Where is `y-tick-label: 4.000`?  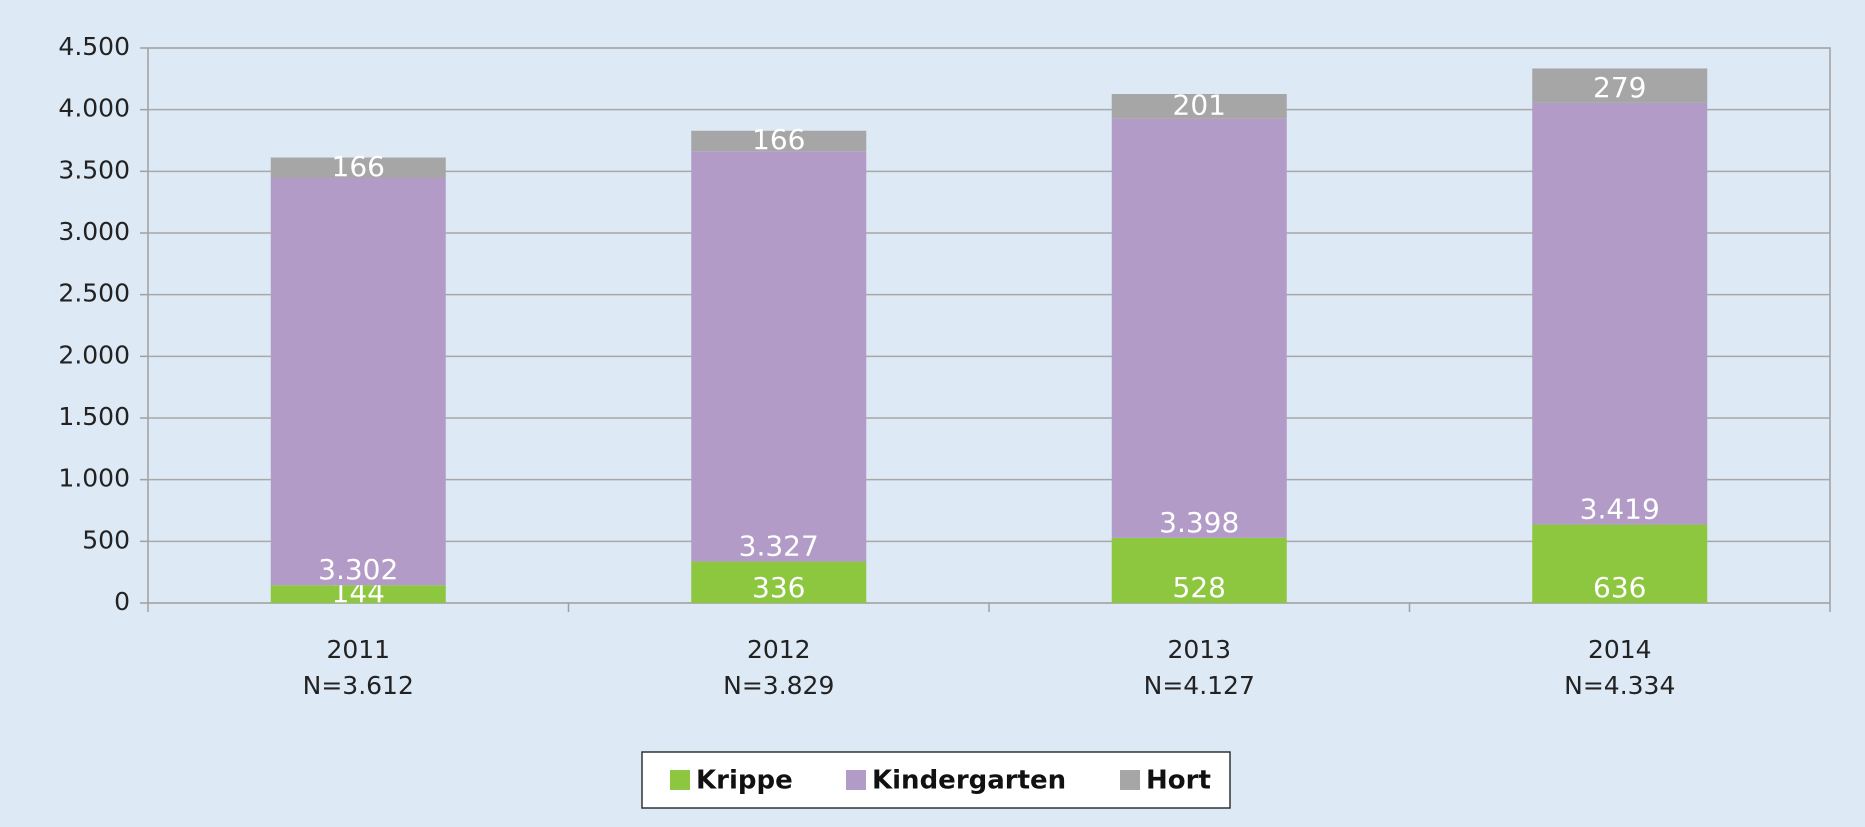 y-tick-label: 4.000 is located at coordinates (94, 108).